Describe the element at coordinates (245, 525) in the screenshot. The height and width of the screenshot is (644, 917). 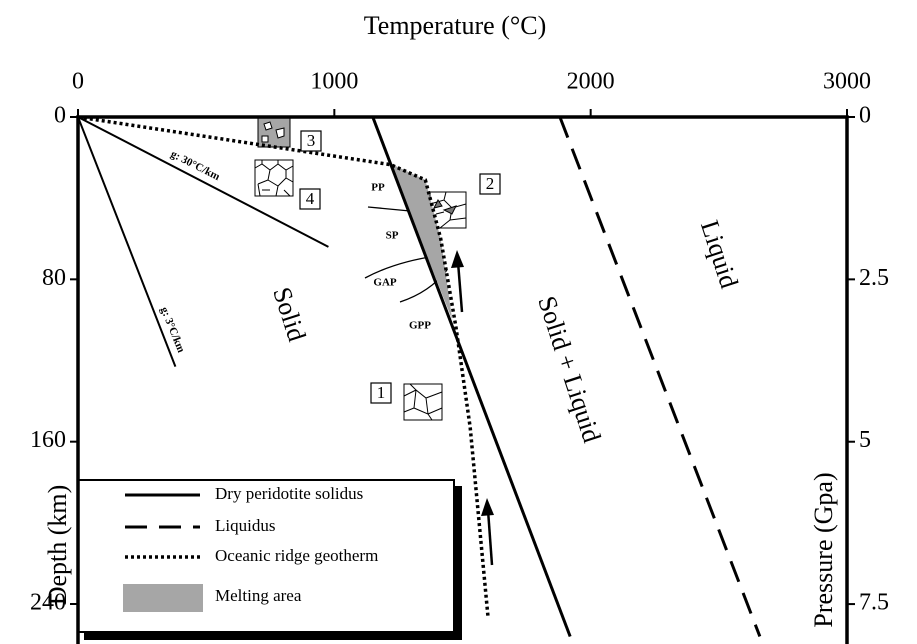
I see `legend-label: Liquidus` at that location.